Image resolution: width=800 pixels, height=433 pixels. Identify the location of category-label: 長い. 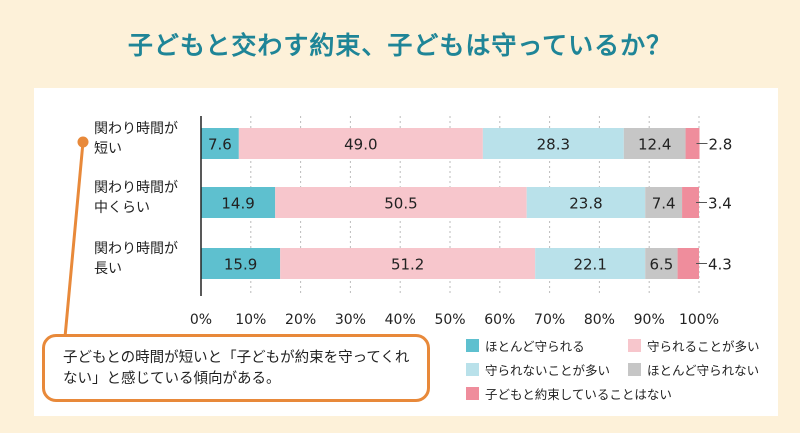
(108, 269).